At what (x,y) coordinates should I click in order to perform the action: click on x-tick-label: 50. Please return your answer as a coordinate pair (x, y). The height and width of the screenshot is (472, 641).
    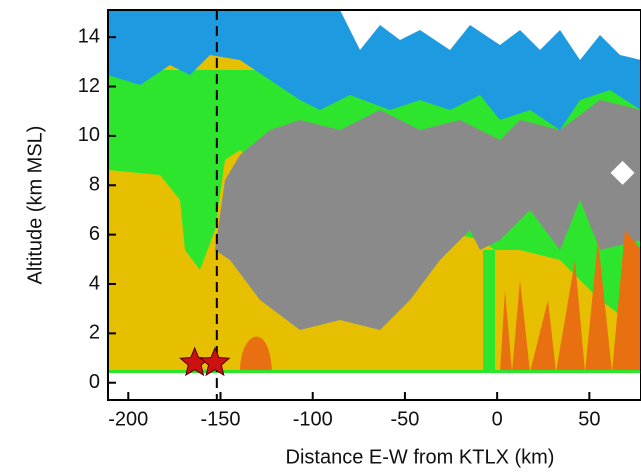
    Looking at the image, I should click on (589, 419).